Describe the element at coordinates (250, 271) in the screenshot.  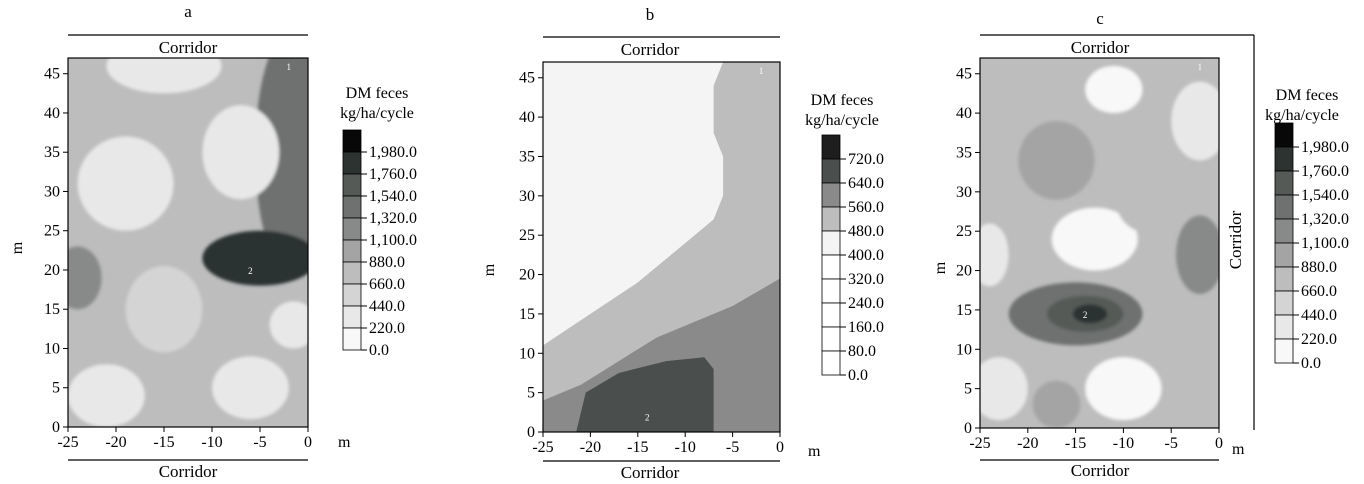
I see `plot-marker: 2` at that location.